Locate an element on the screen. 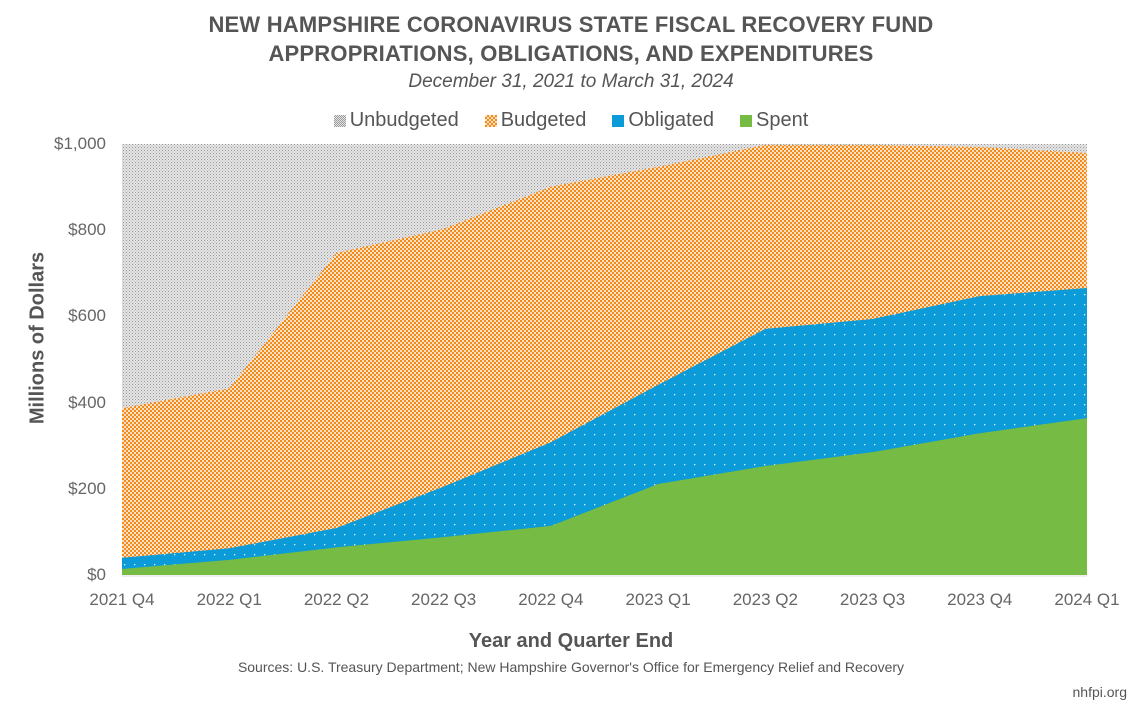 This screenshot has width=1142, height=708. legend-item-spent: Spent is located at coordinates (774, 120).